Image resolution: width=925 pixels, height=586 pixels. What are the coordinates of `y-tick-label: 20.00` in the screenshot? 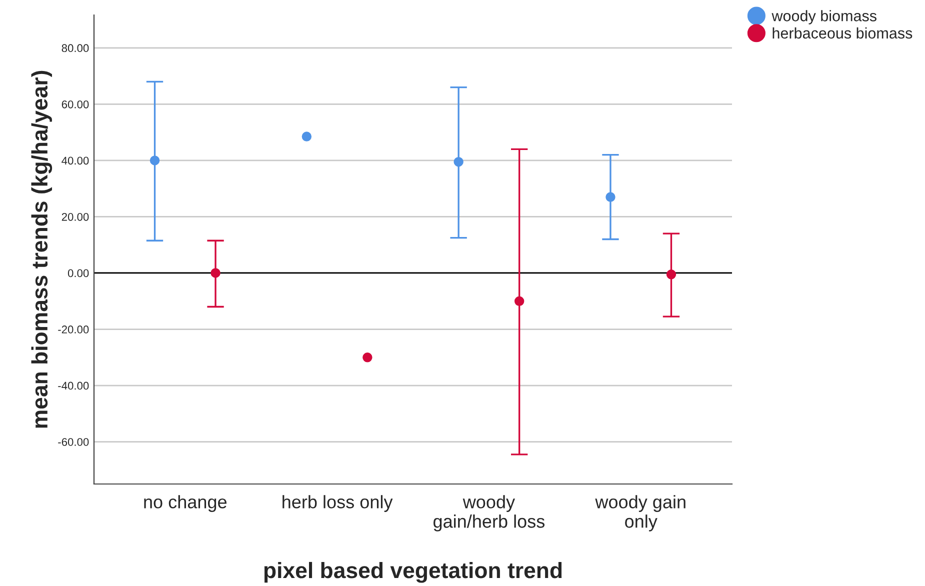 It's located at (75, 216).